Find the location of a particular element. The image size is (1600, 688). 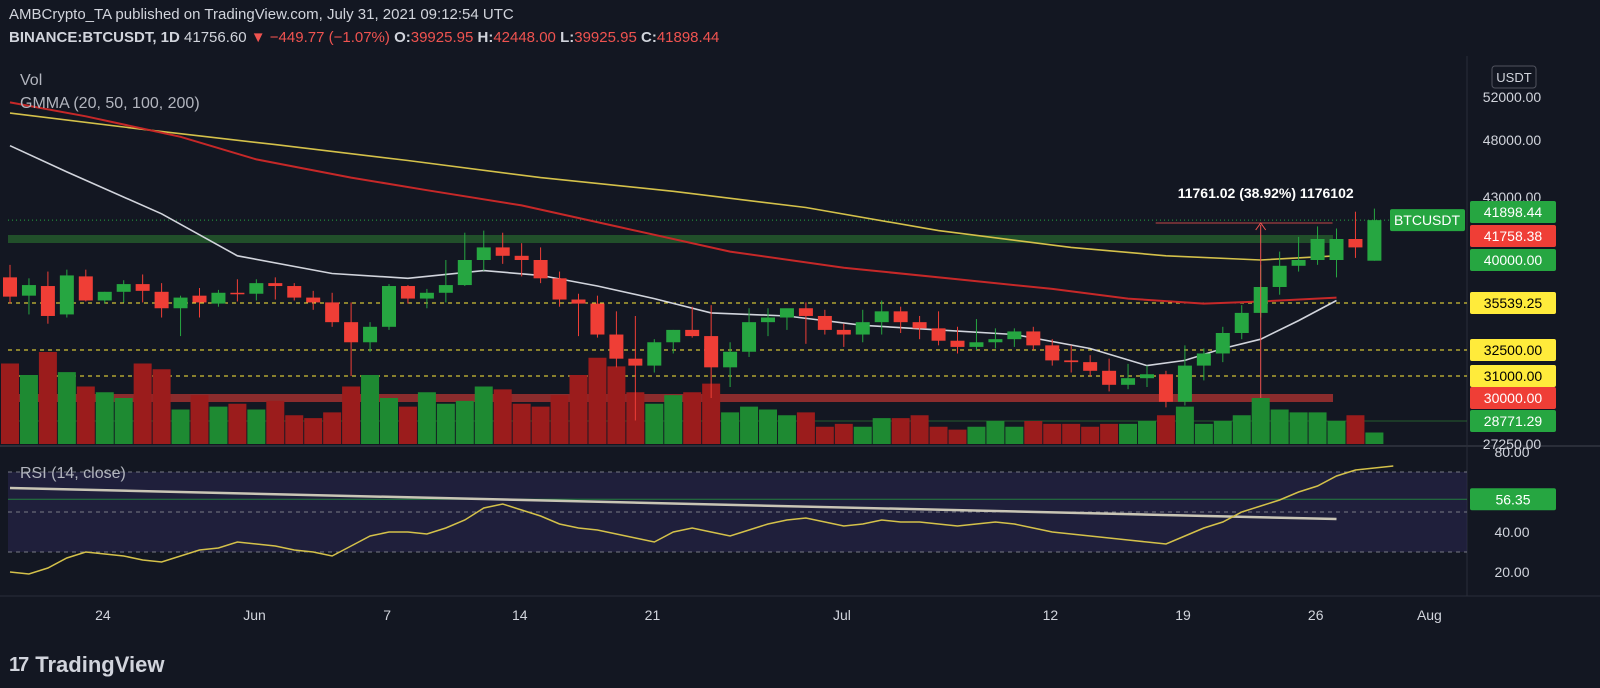

high-label: H: is located at coordinates (485, 37).